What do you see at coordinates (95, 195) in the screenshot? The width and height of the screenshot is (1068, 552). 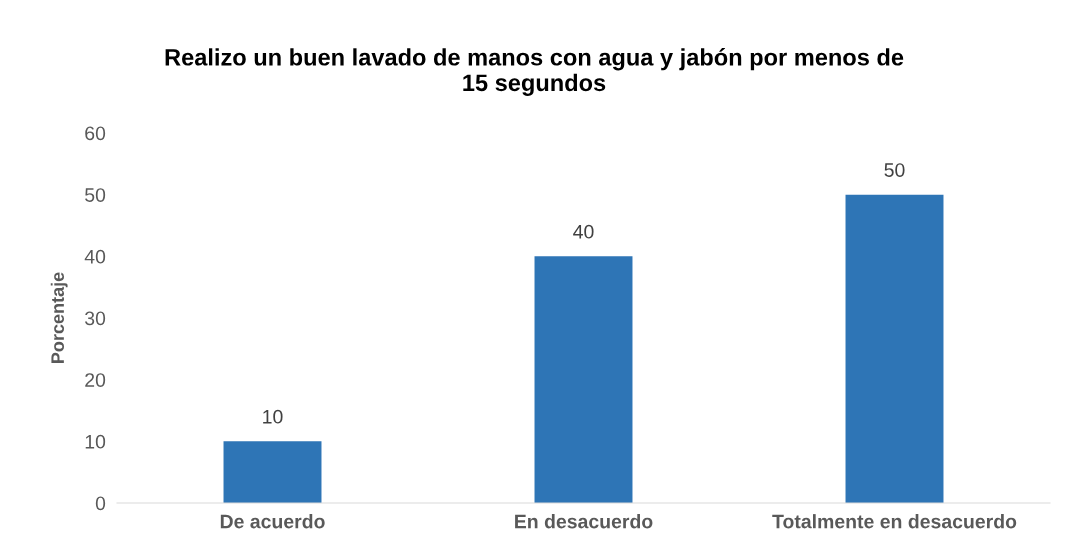 I see `y-tick-label: 50` at bounding box center [95, 195].